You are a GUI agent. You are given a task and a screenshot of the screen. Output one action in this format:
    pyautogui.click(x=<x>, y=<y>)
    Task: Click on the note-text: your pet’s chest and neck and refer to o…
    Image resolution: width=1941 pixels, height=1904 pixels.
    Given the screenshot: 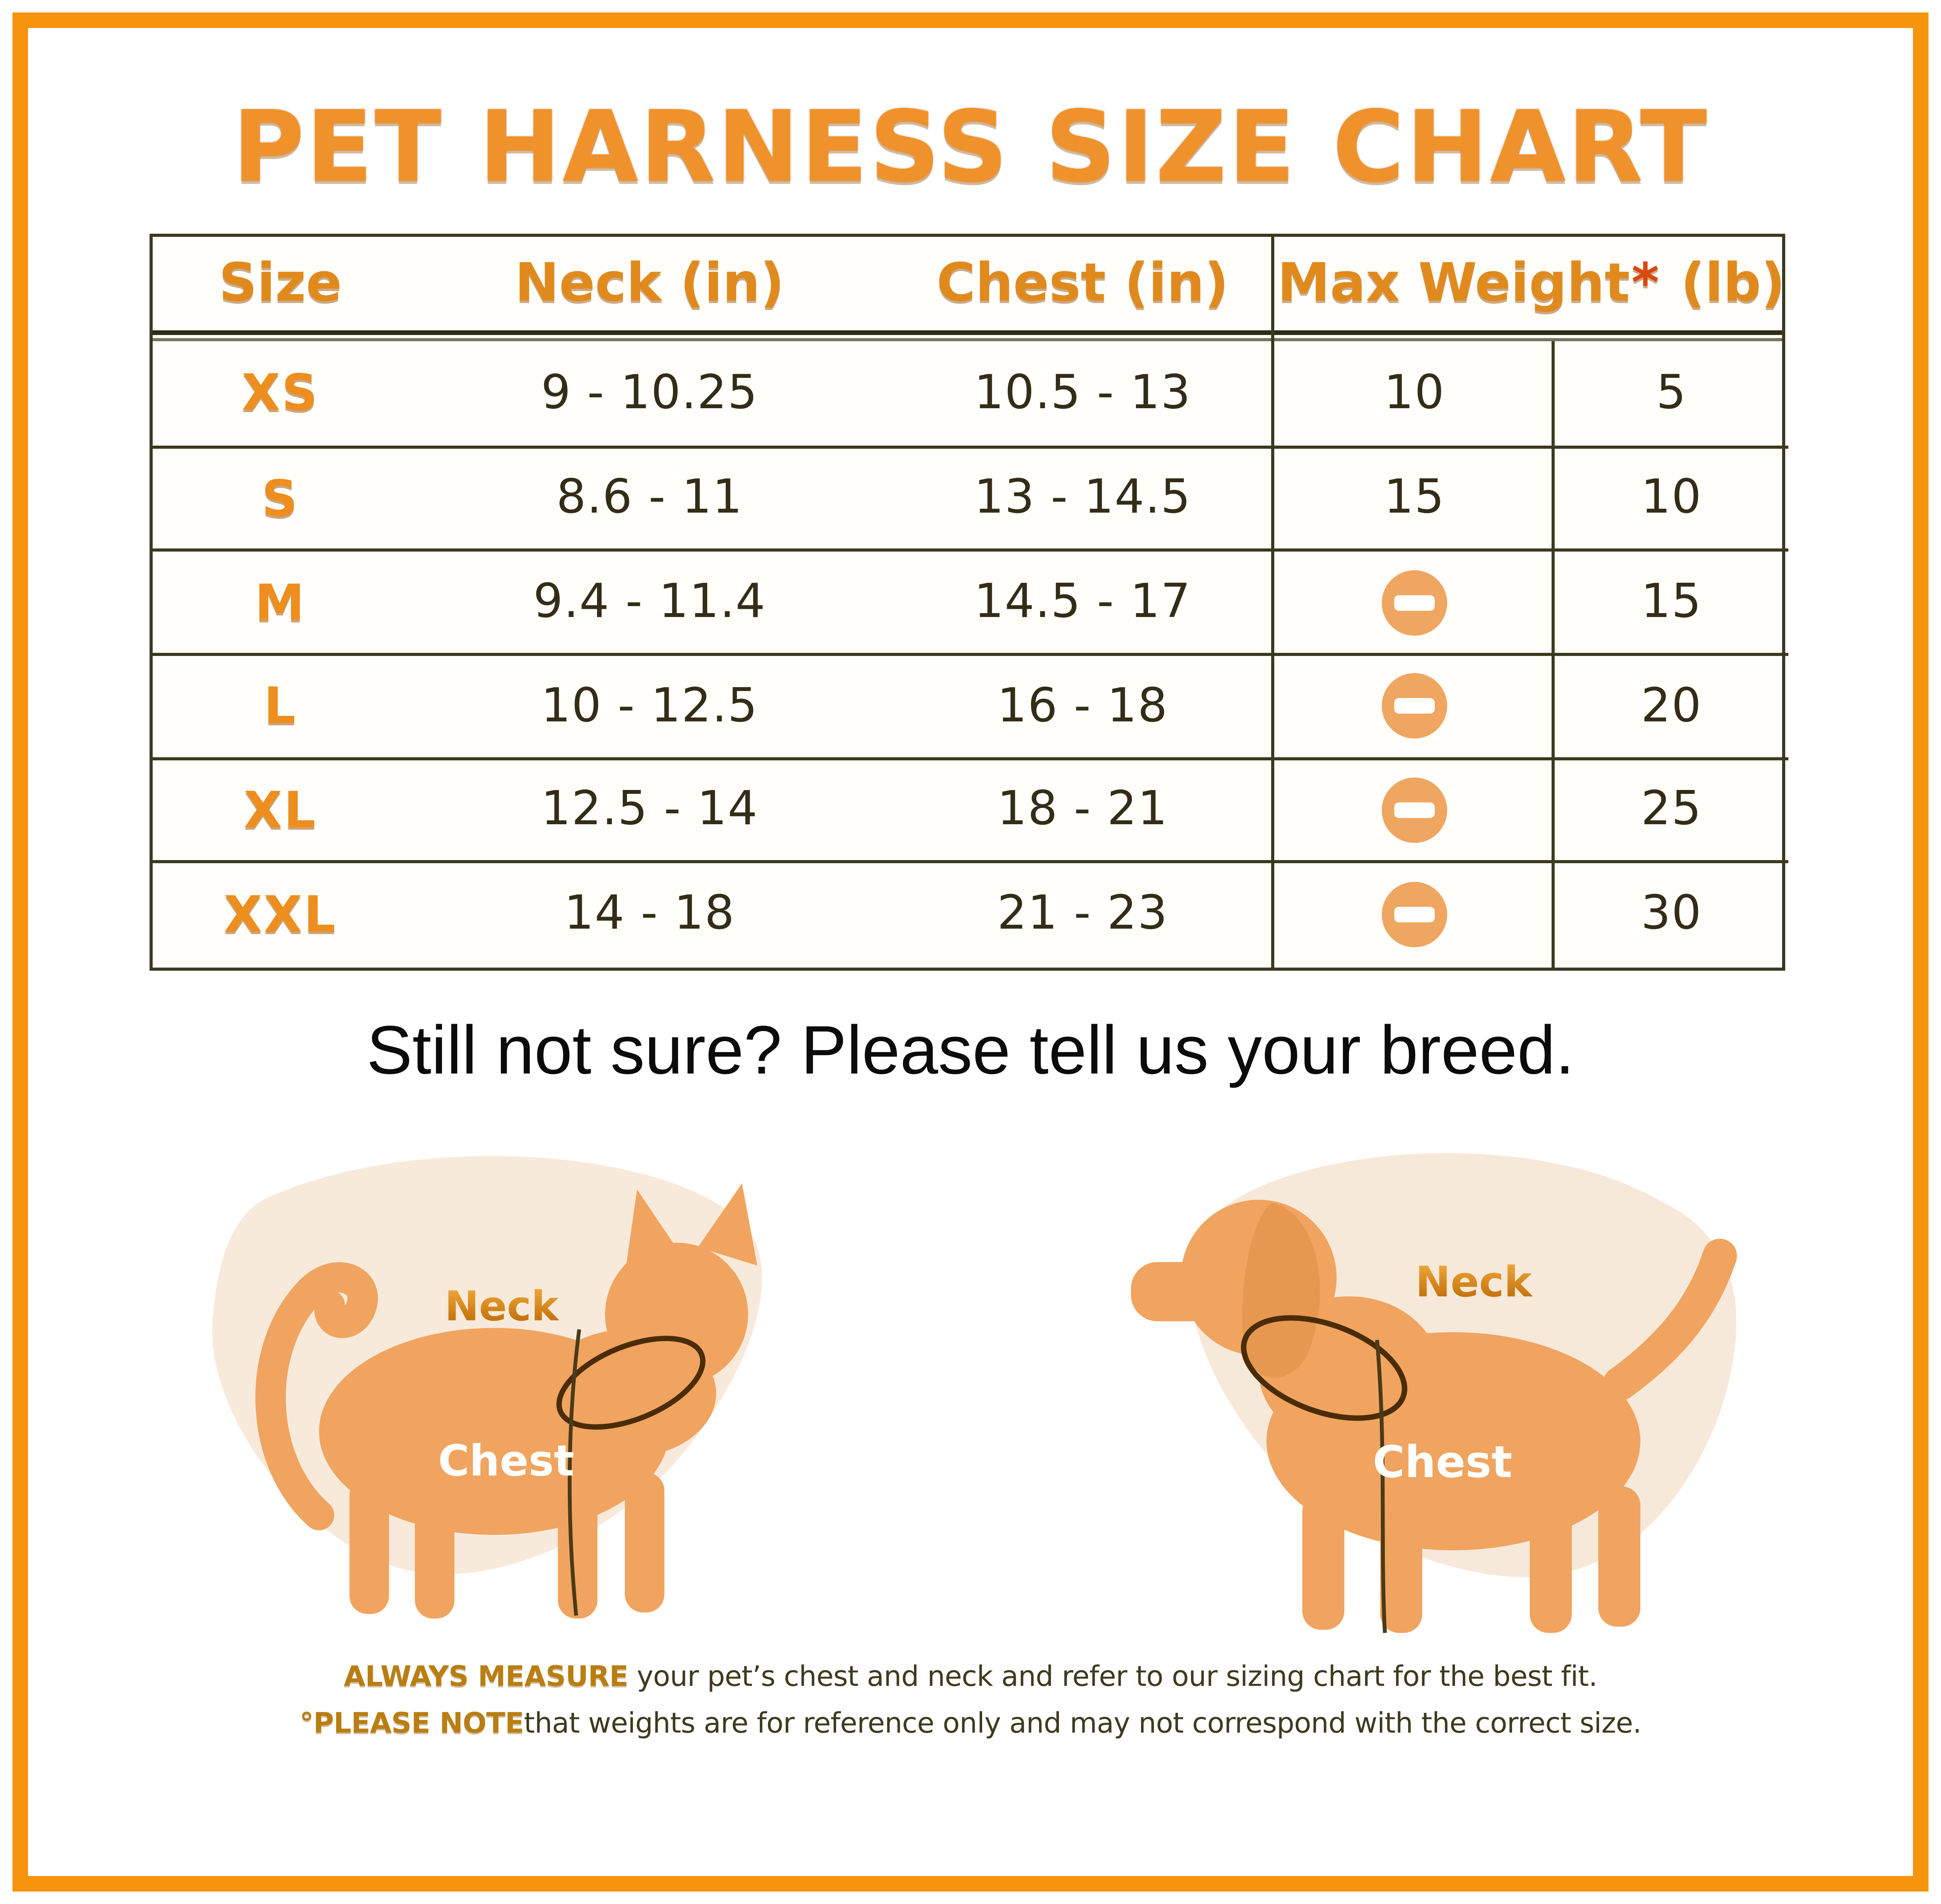 What is the action you would take?
    pyautogui.click(x=1113, y=1677)
    